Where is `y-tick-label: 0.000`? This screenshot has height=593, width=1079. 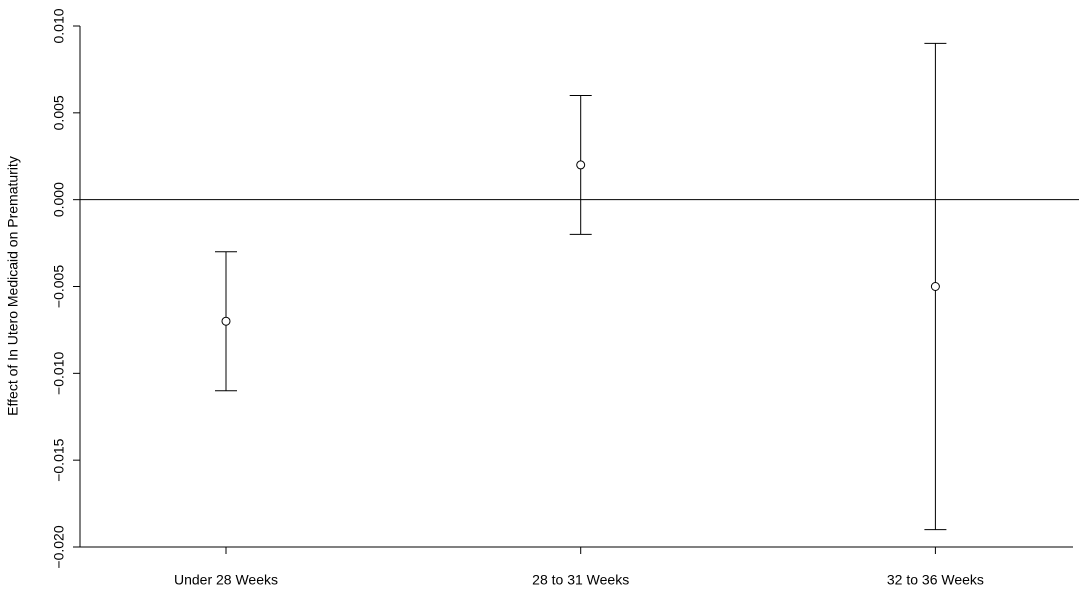 y-tick-label: 0.000 is located at coordinates (59, 199).